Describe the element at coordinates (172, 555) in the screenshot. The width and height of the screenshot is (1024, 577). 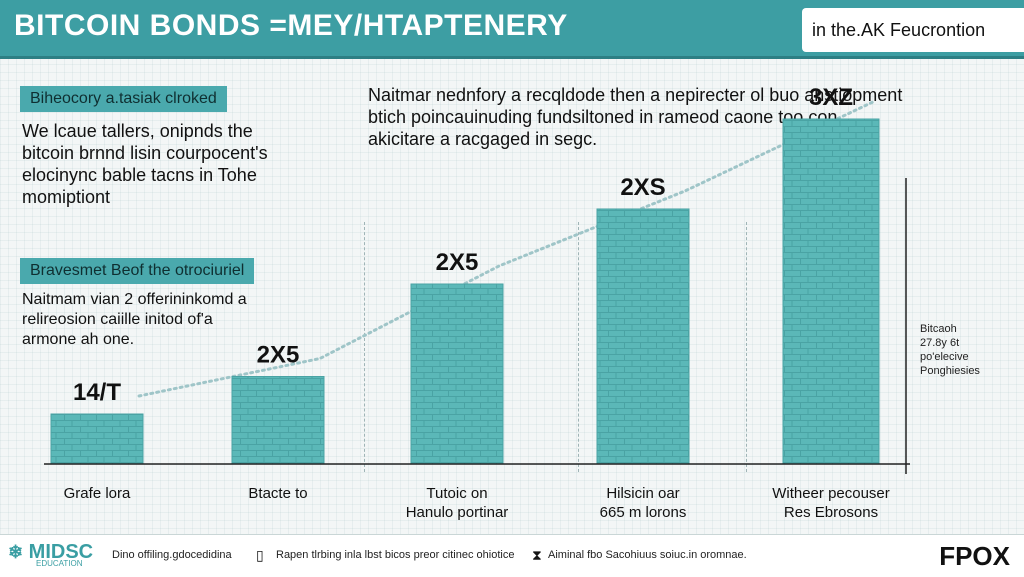
I see `footer-item: Dino offiling.gdocedidina` at that location.